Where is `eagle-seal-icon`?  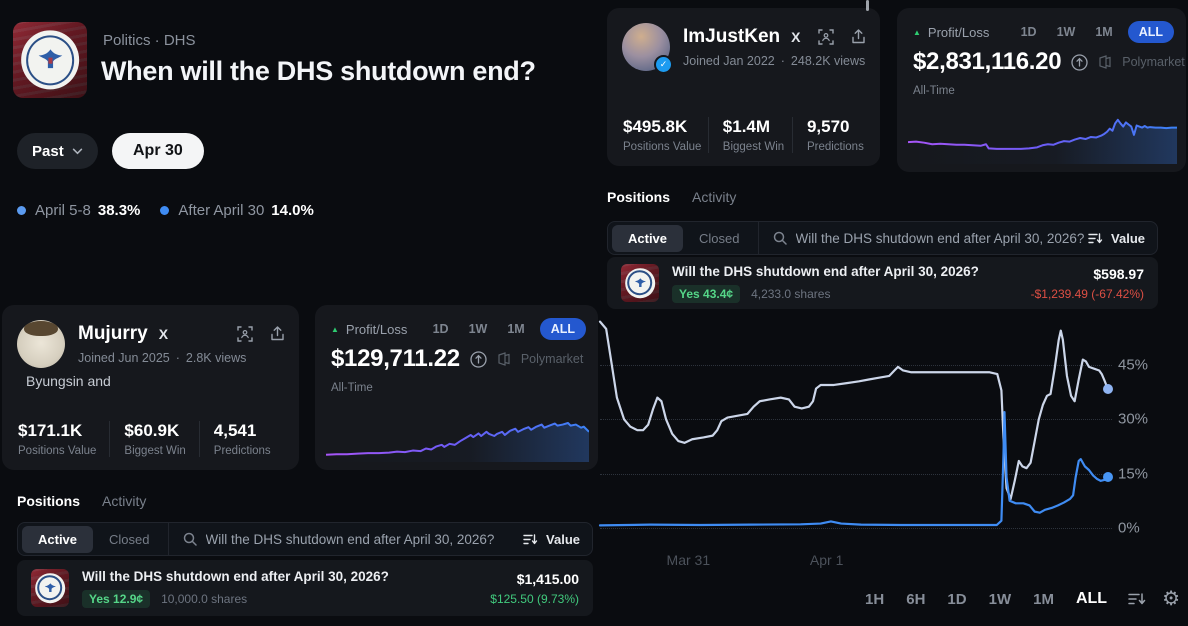 eagle-seal-icon is located at coordinates (50, 58).